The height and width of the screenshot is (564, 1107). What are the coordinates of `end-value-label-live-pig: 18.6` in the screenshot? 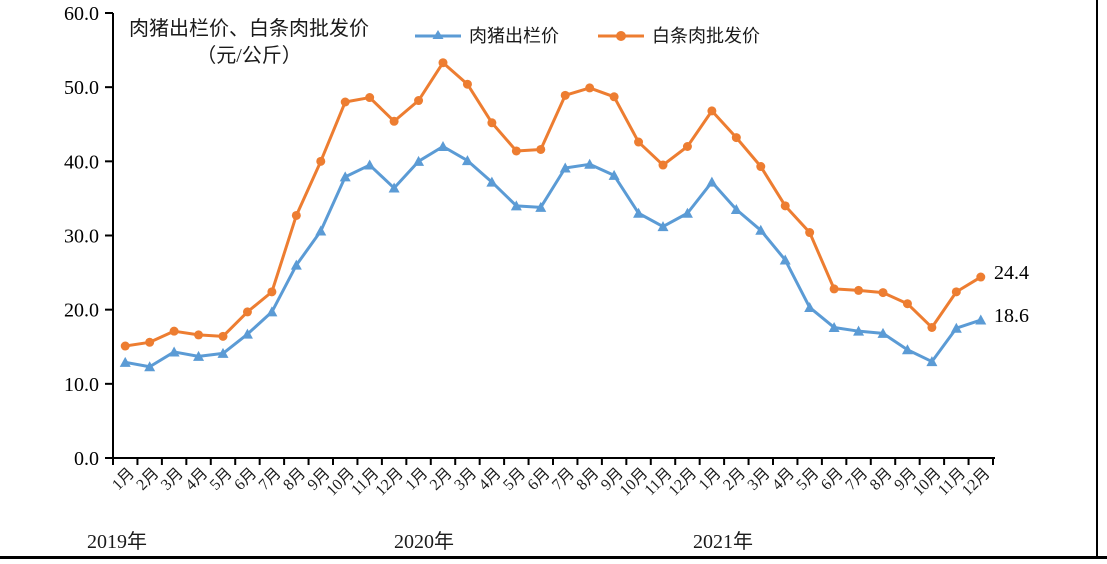 It's located at (1011, 316).